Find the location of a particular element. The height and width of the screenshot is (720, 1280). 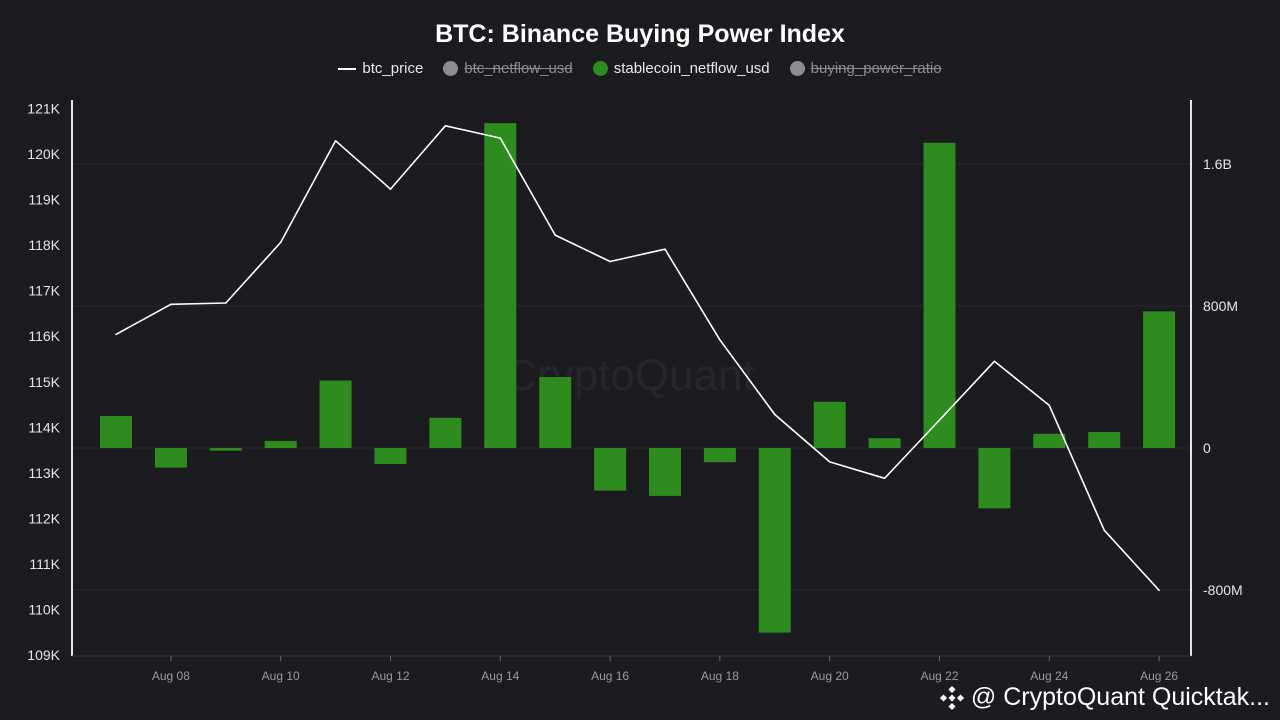

legend-item-btc-price: btc_price is located at coordinates (380, 68).